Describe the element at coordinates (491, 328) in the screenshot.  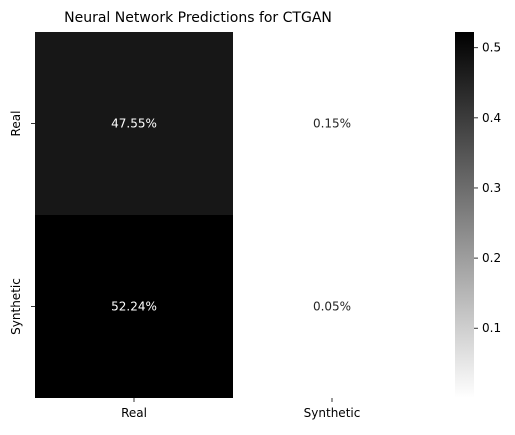
I see `colorbar-tick-label: 0.1` at that location.